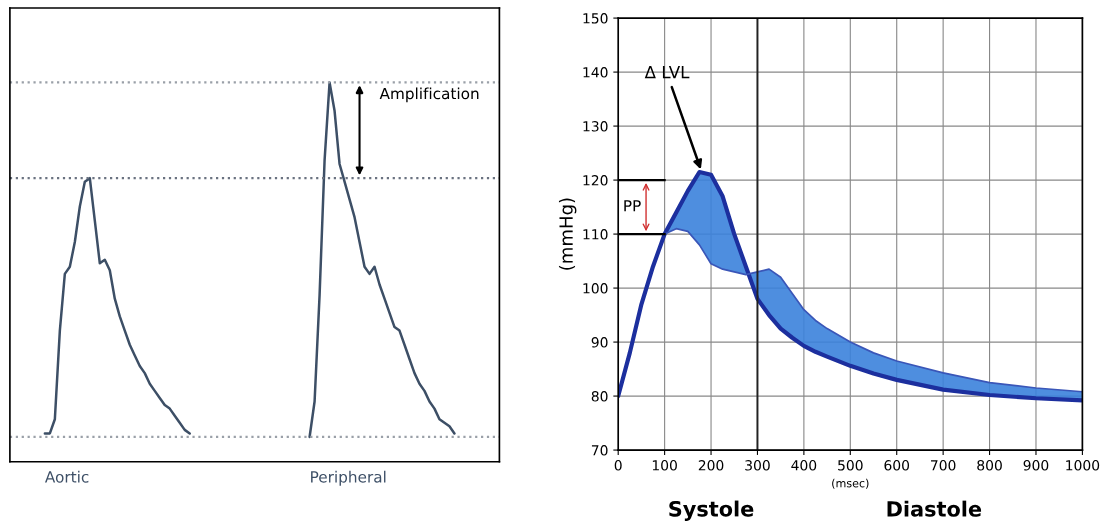 Image resolution: width=1100 pixels, height=532 pixels. Describe the element at coordinates (595, 18) in the screenshot. I see `y-tick-label: 150` at that location.